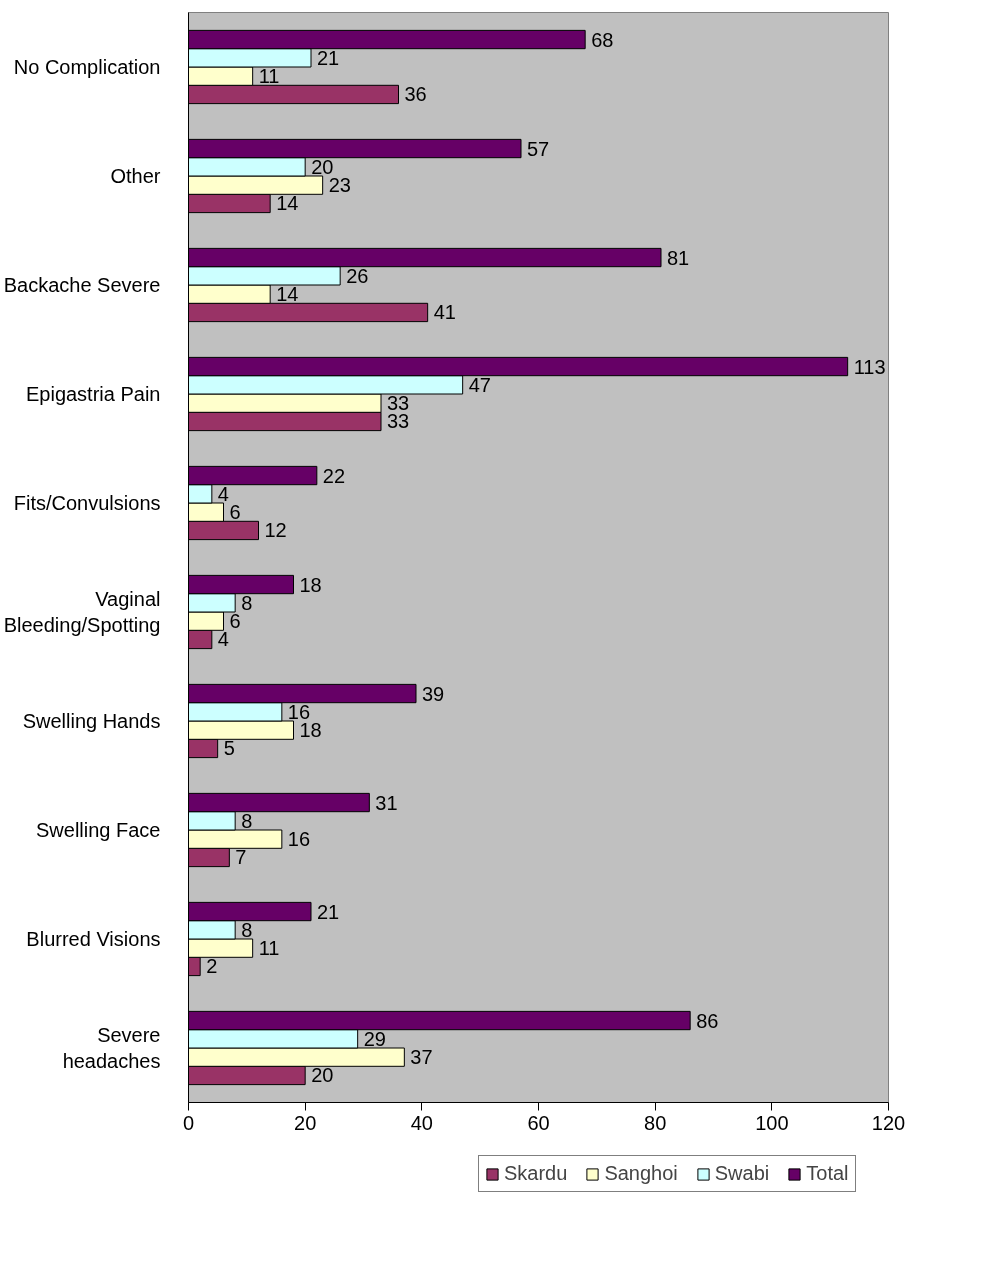  Describe the element at coordinates (742, 1173) in the screenshot. I see `legend-label: Swabi` at that location.